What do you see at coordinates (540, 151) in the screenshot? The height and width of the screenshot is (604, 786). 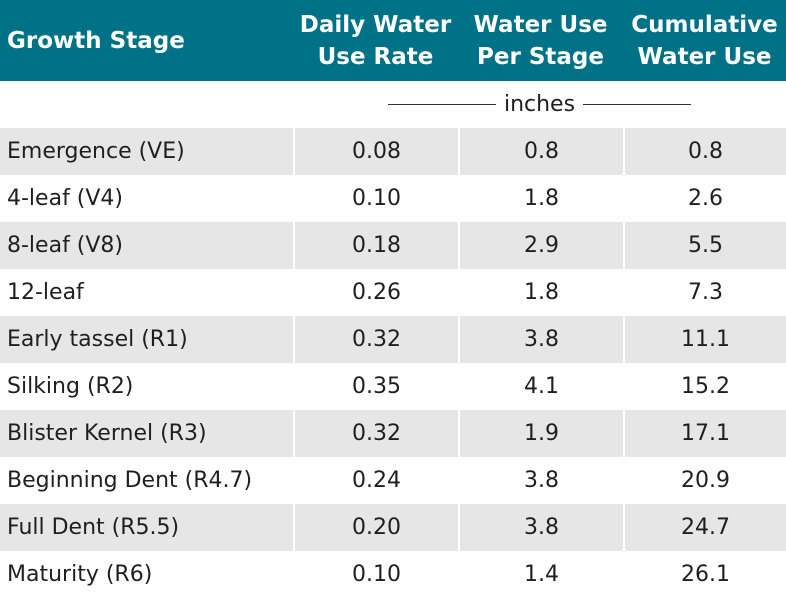 I see `per-stage-cell: 0.8` at bounding box center [540, 151].